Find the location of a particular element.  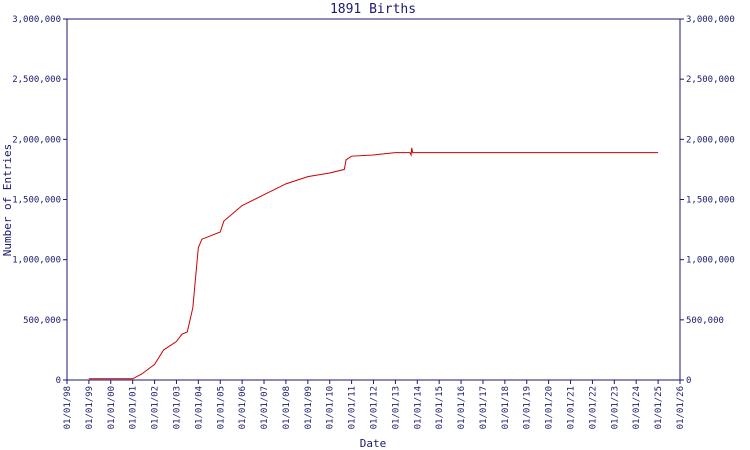

x-tick-label: 01/01/26 is located at coordinates (681, 407).